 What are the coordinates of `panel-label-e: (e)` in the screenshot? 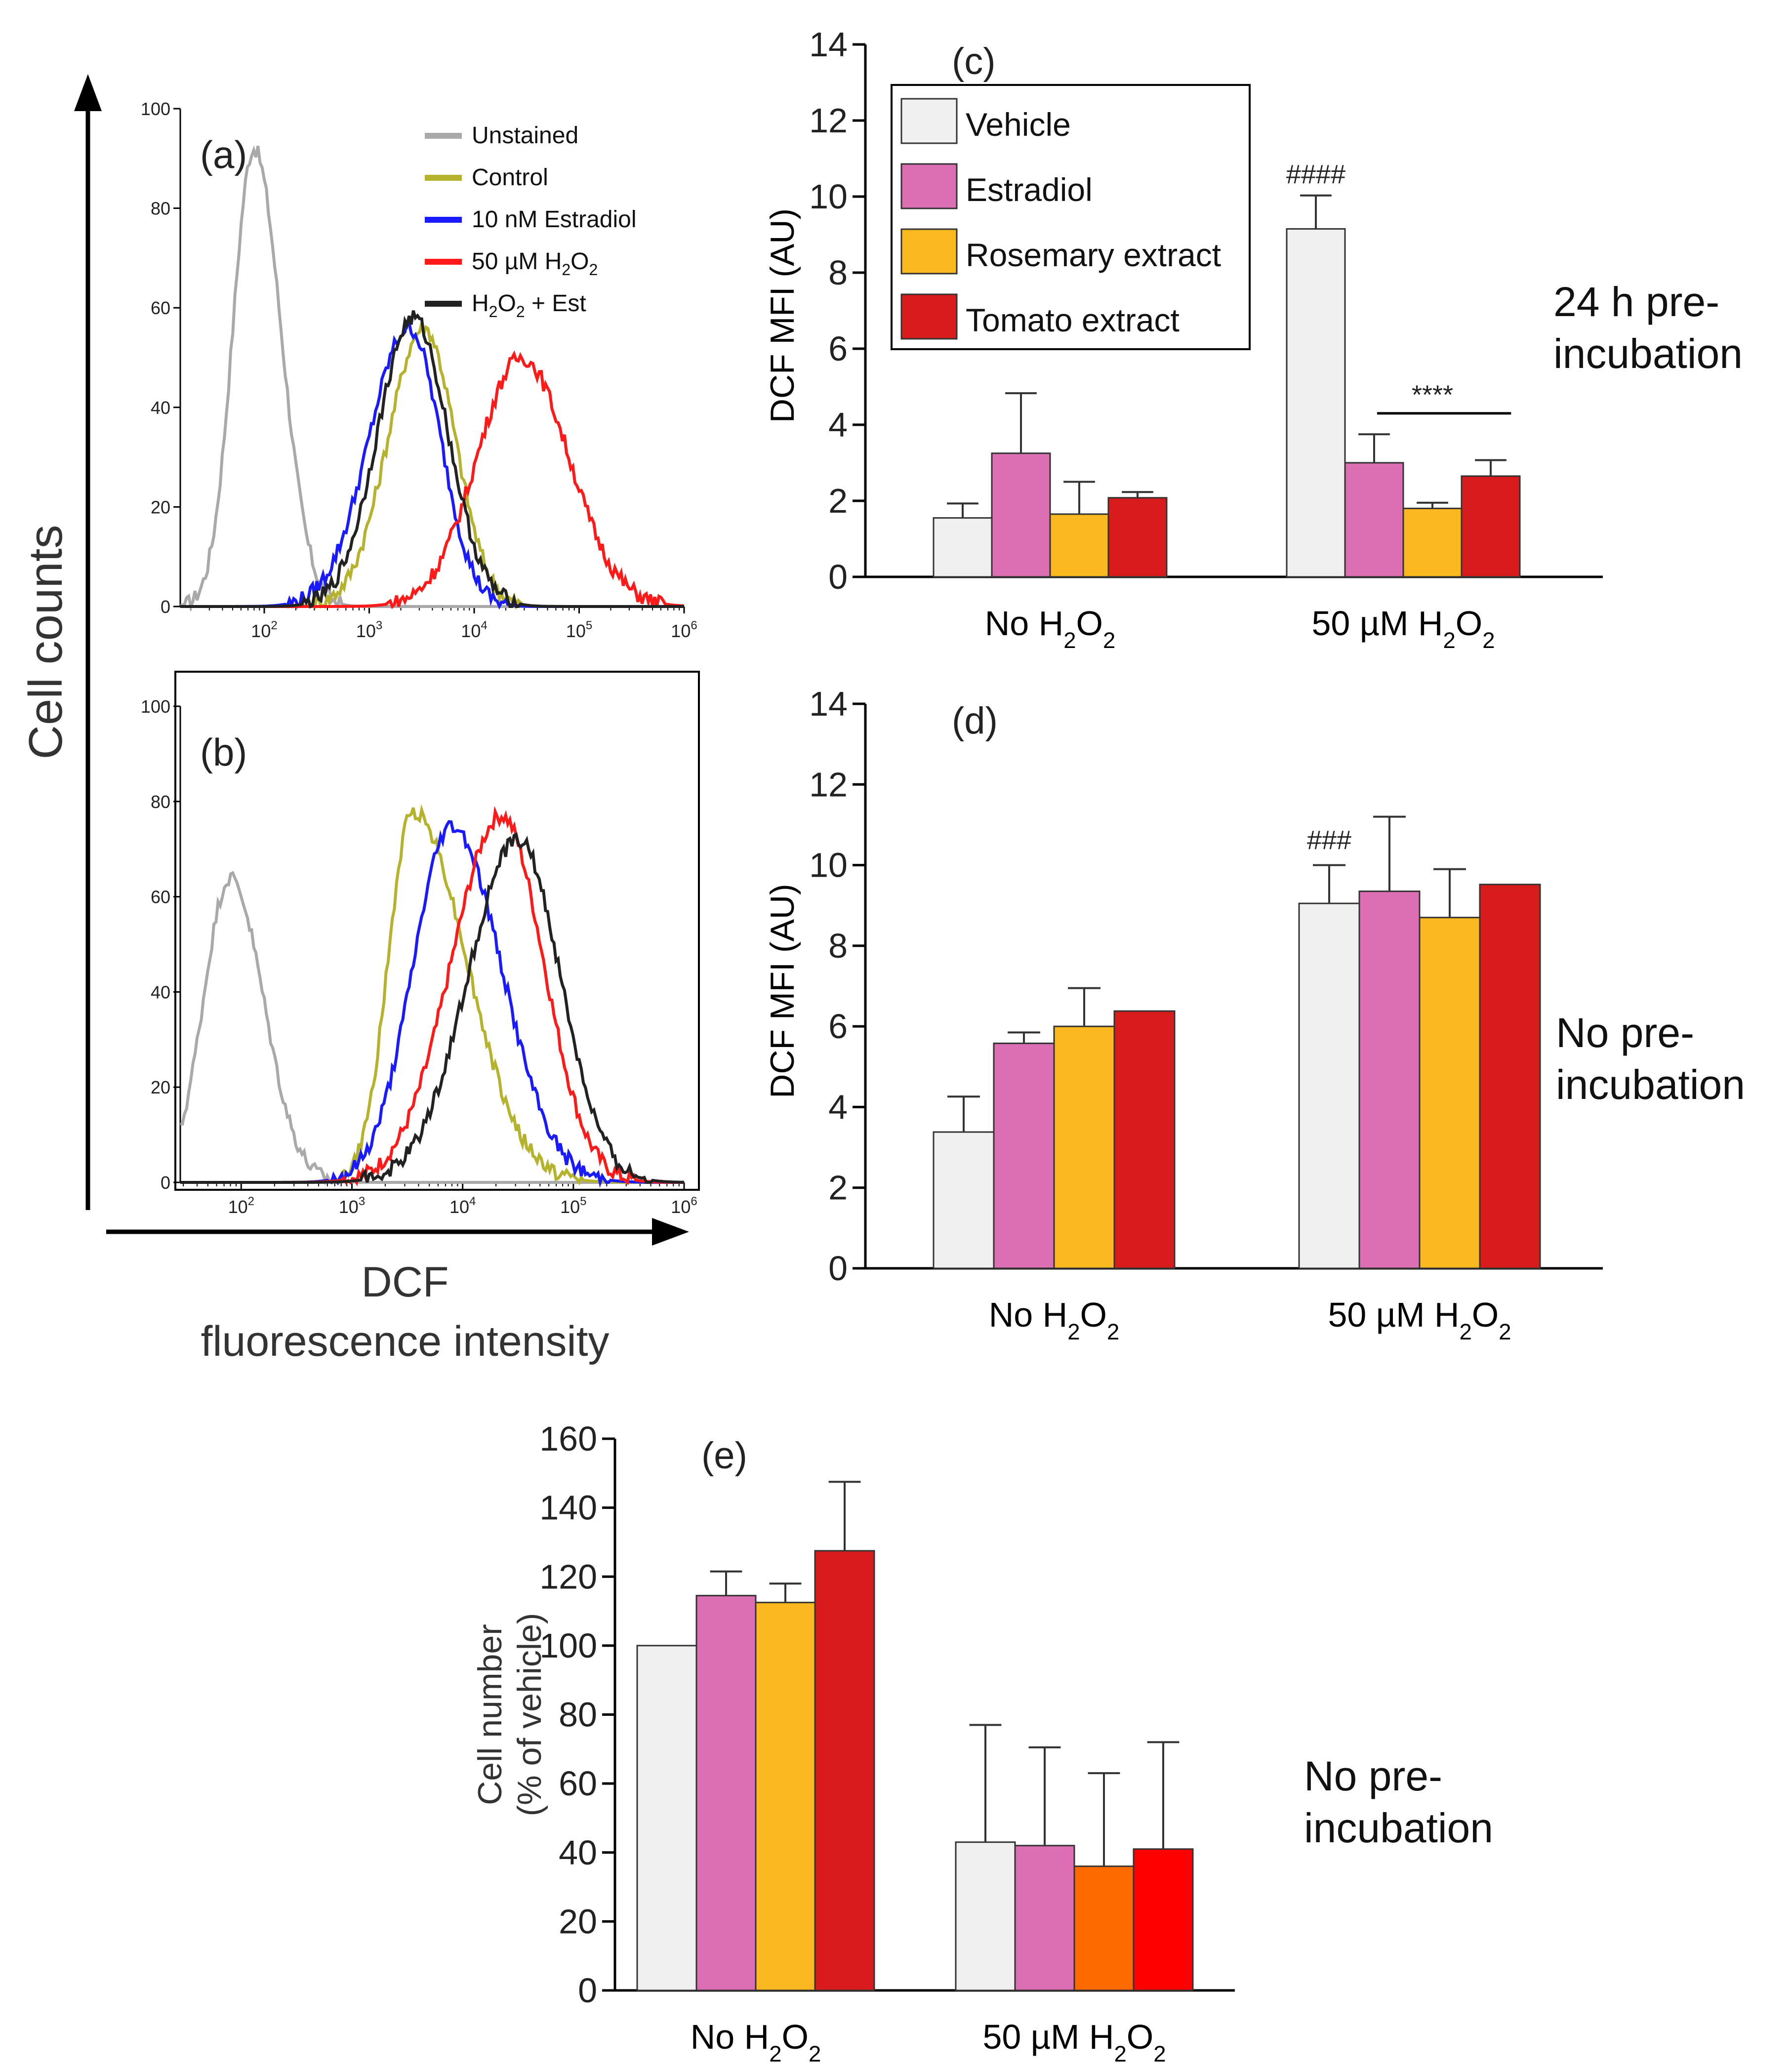 It's located at (724, 1456).